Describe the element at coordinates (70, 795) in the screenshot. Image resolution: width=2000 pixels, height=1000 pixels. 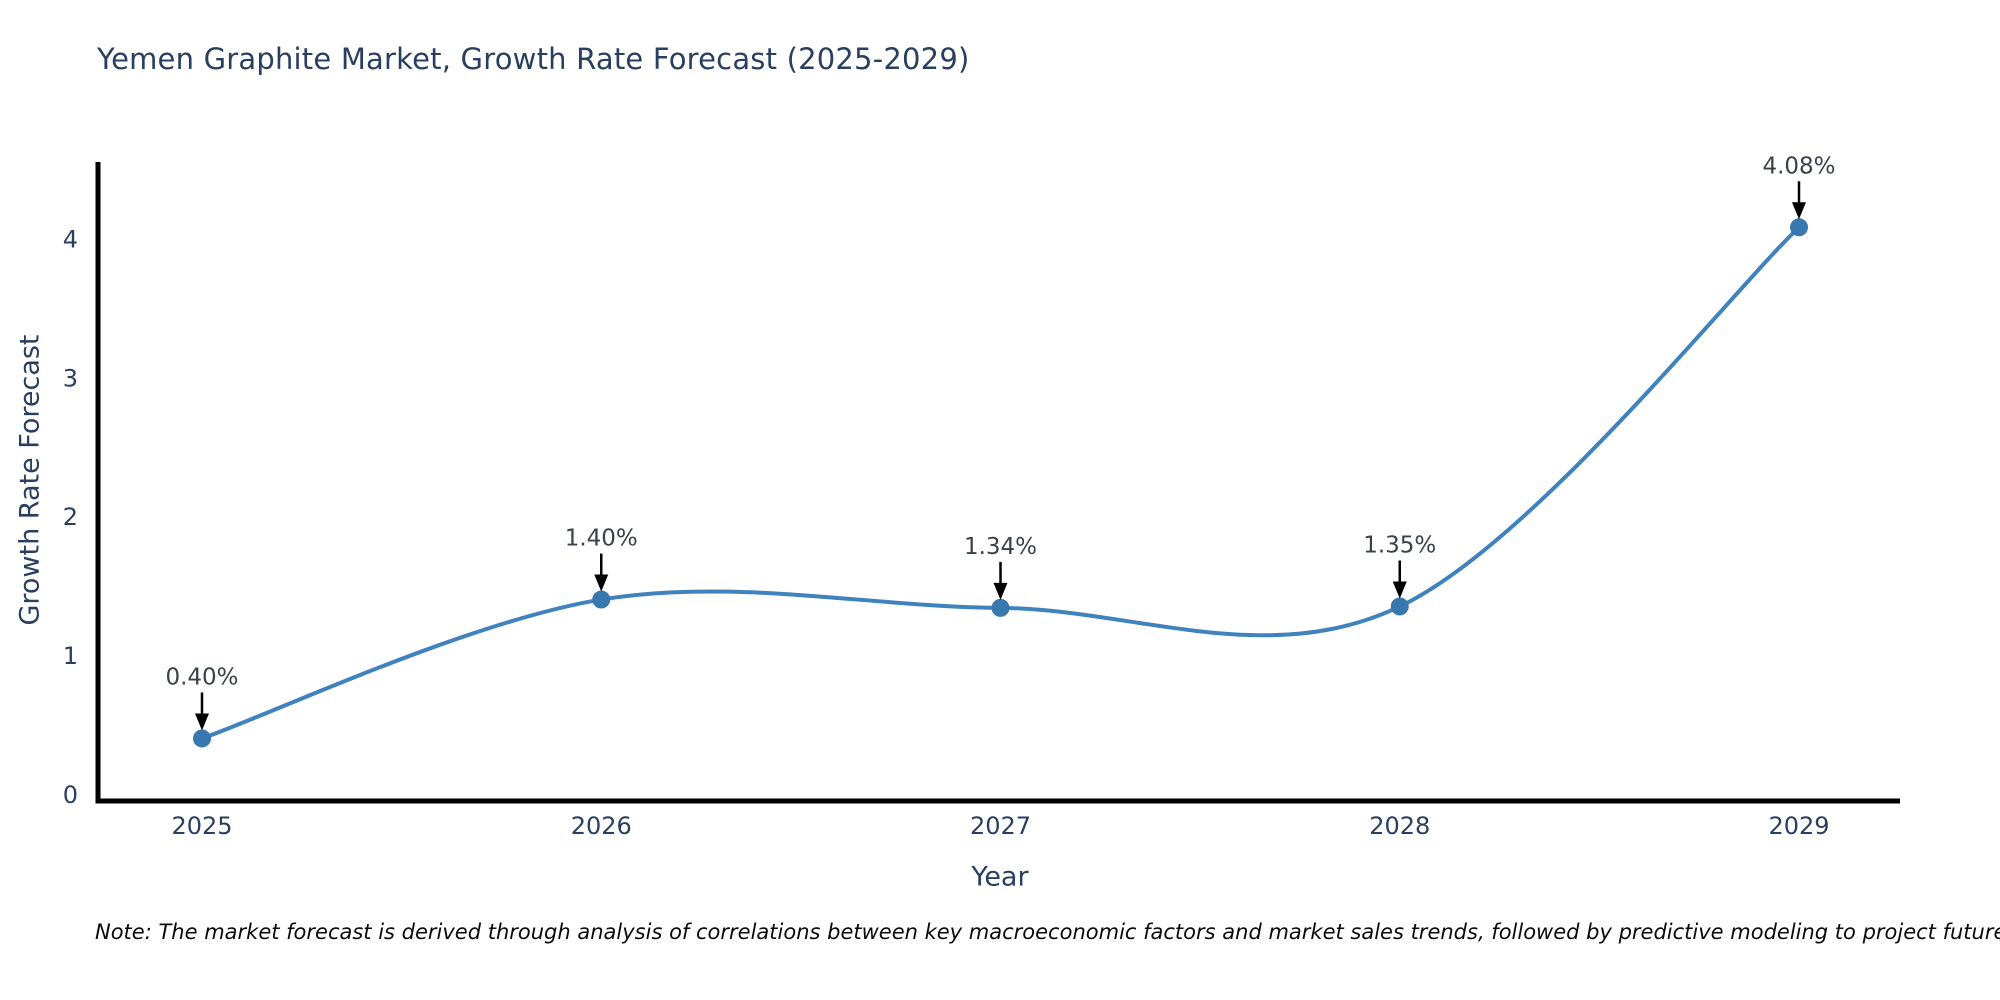
I see `y-tick-label: 0` at that location.